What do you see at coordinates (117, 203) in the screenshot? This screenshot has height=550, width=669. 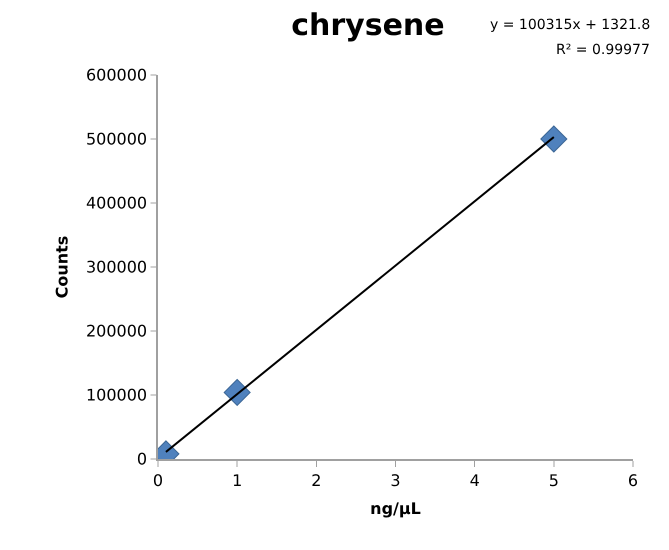 I see `y-tick-label: 400000` at bounding box center [117, 203].